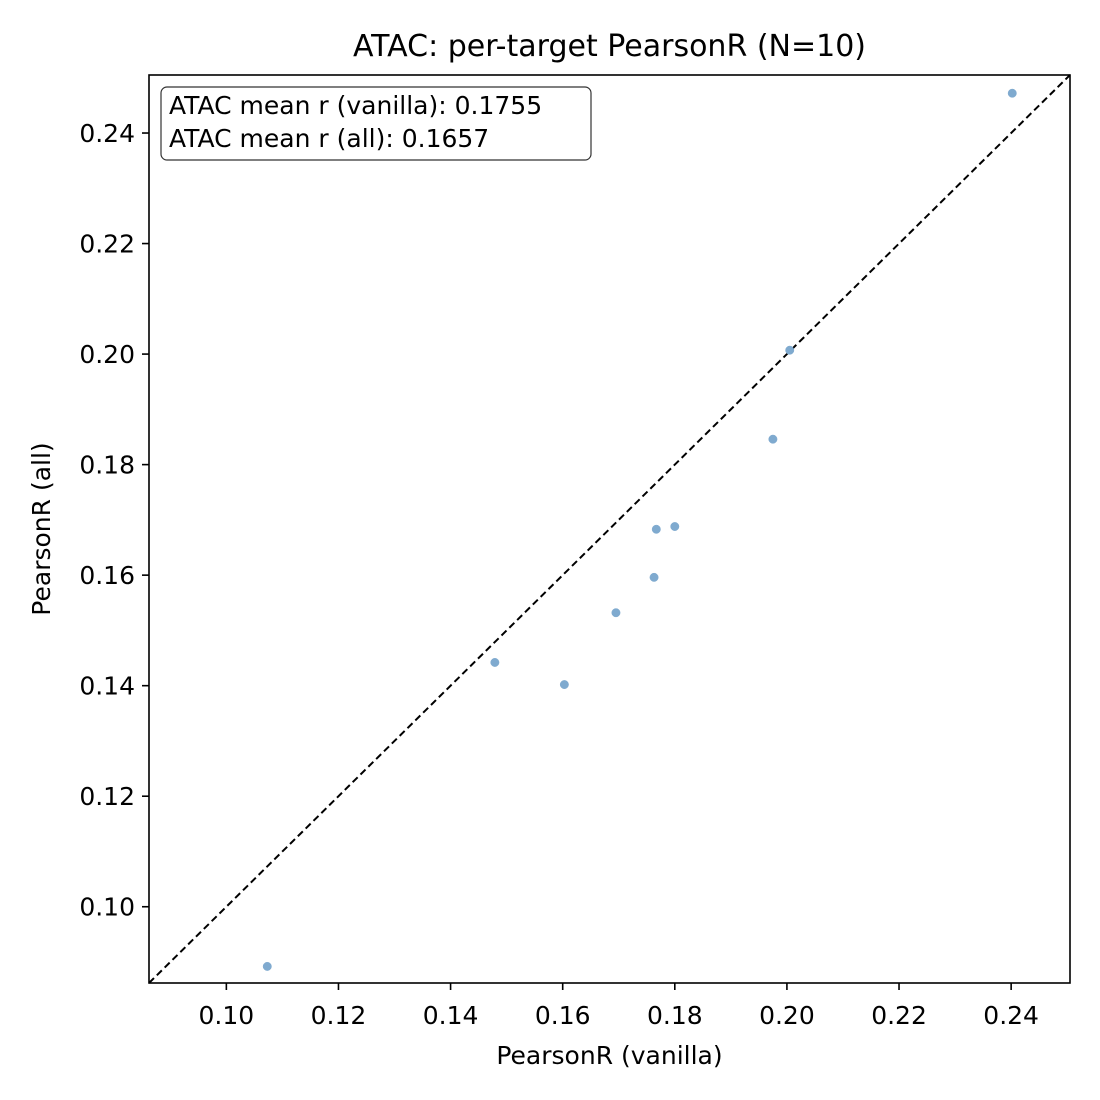  What do you see at coordinates (107, 907) in the screenshot?
I see `y-tick-label: 0.10` at bounding box center [107, 907].